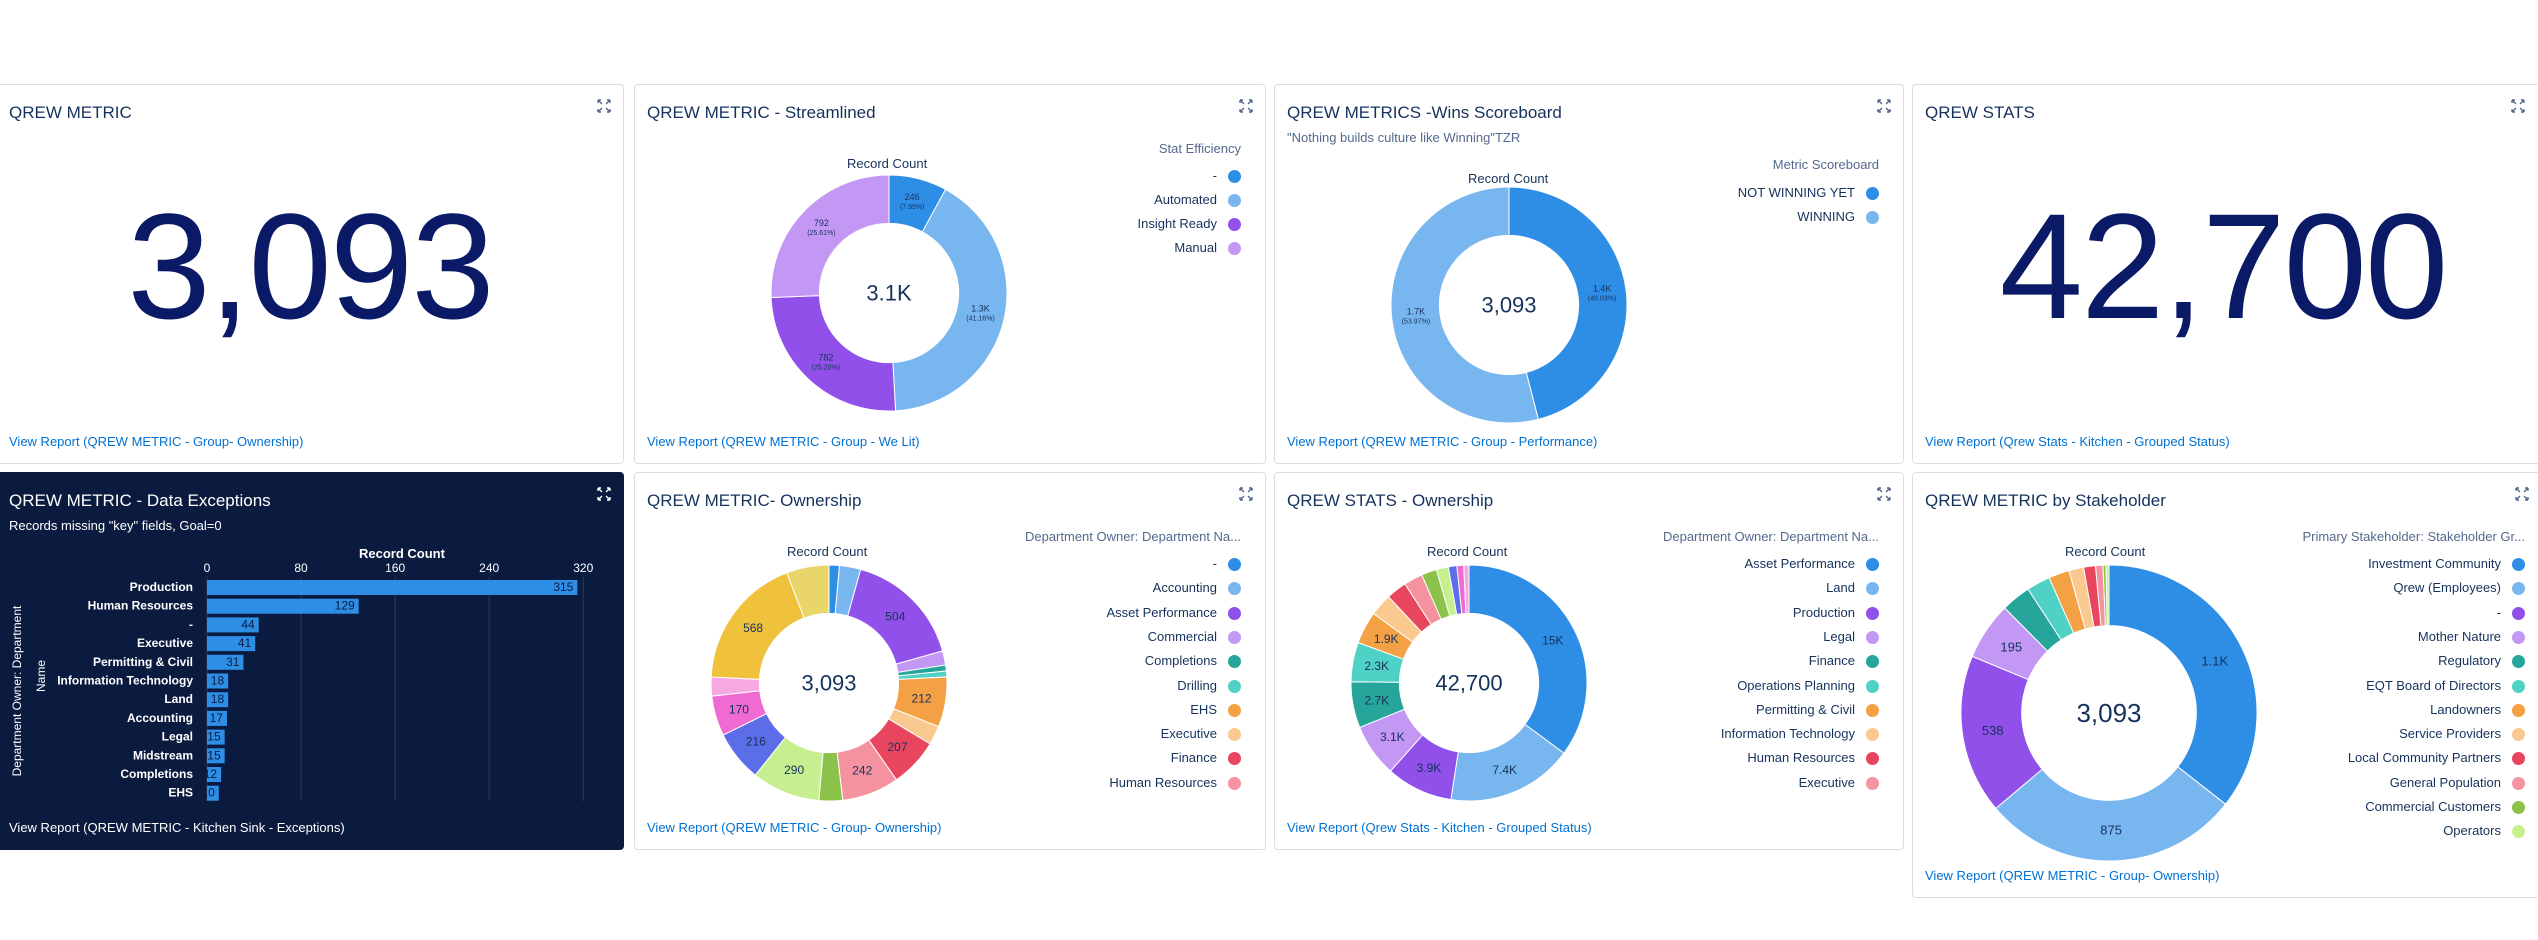  Describe the element at coordinates (1836, 612) in the screenshot. I see `legend-item: Production` at that location.